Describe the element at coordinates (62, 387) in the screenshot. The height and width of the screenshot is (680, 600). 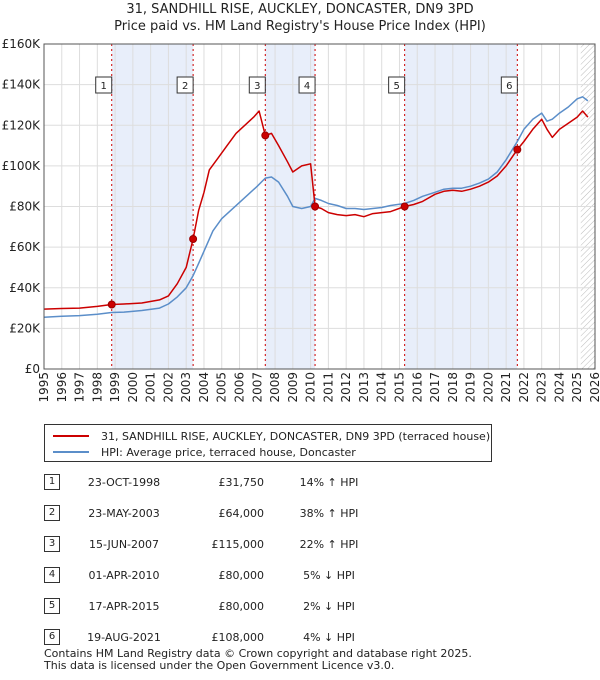
I see `x-tick-label: 1996` at that location.